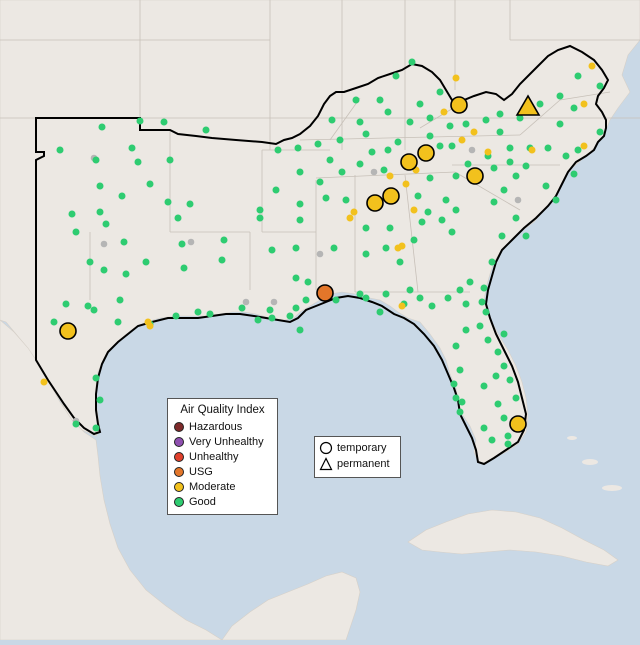  What do you see at coordinates (325, 293) in the screenshot?
I see `temporary-site-usg` at bounding box center [325, 293].